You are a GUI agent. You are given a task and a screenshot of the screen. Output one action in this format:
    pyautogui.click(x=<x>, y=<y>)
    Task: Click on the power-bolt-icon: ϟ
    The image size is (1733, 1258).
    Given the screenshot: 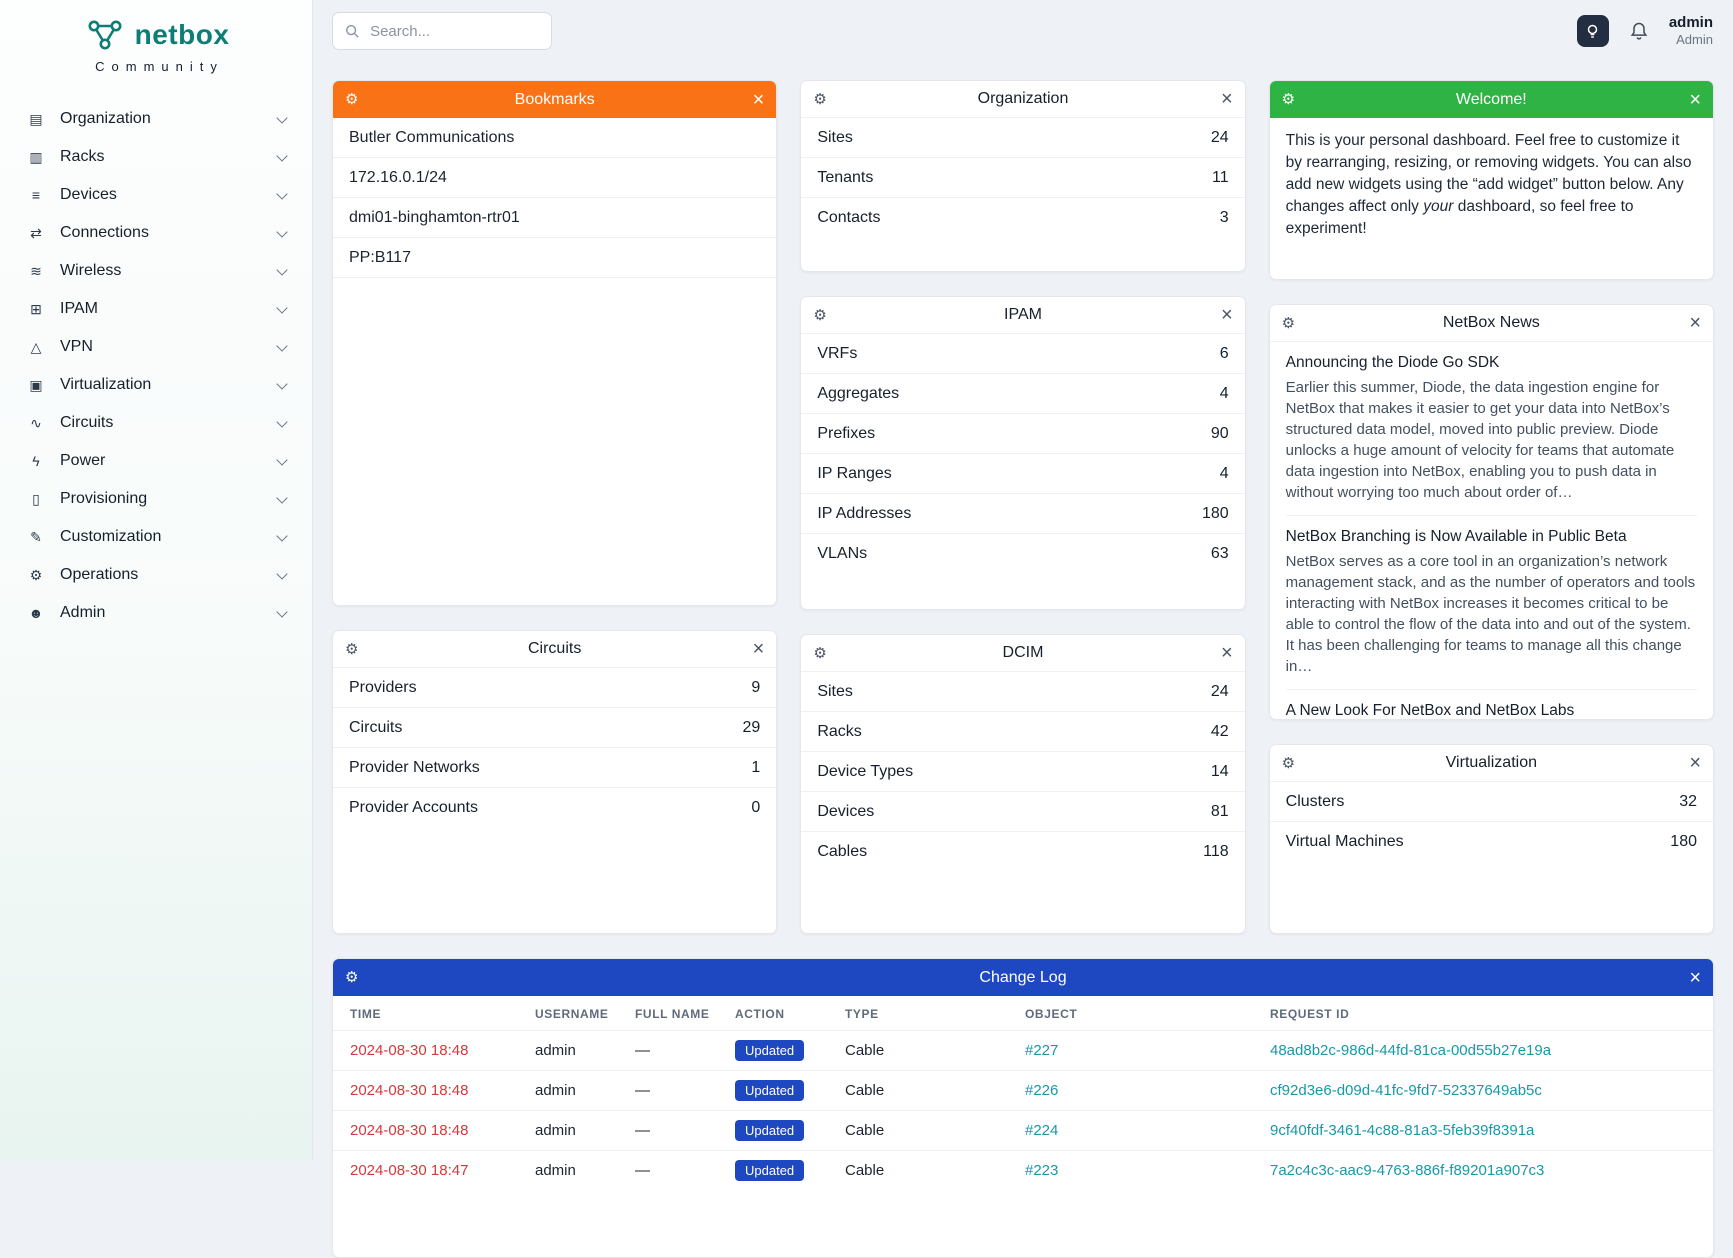 What is the action you would take?
    pyautogui.click(x=36, y=461)
    